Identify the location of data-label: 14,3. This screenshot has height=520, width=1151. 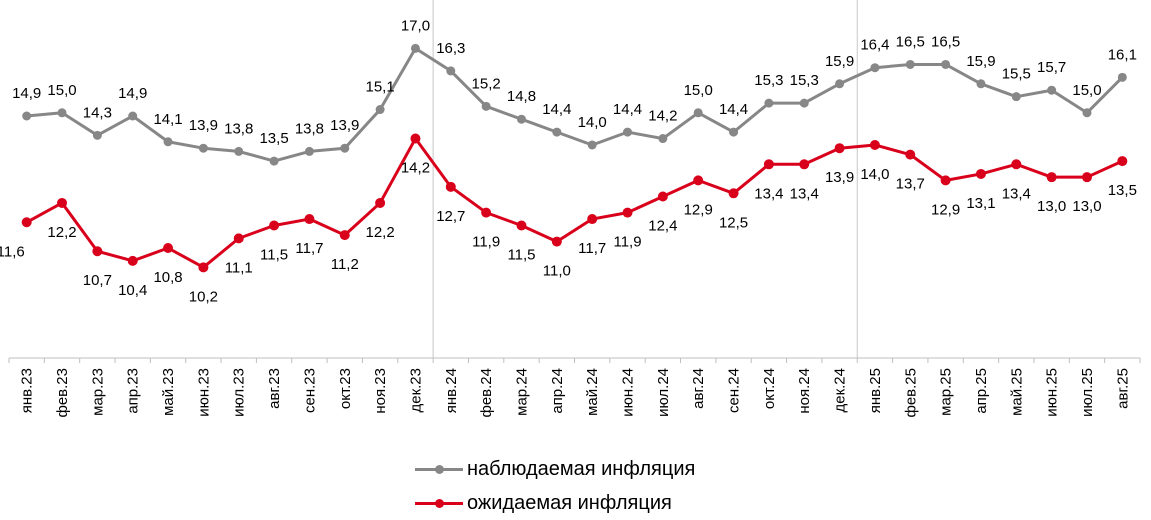
(97, 112).